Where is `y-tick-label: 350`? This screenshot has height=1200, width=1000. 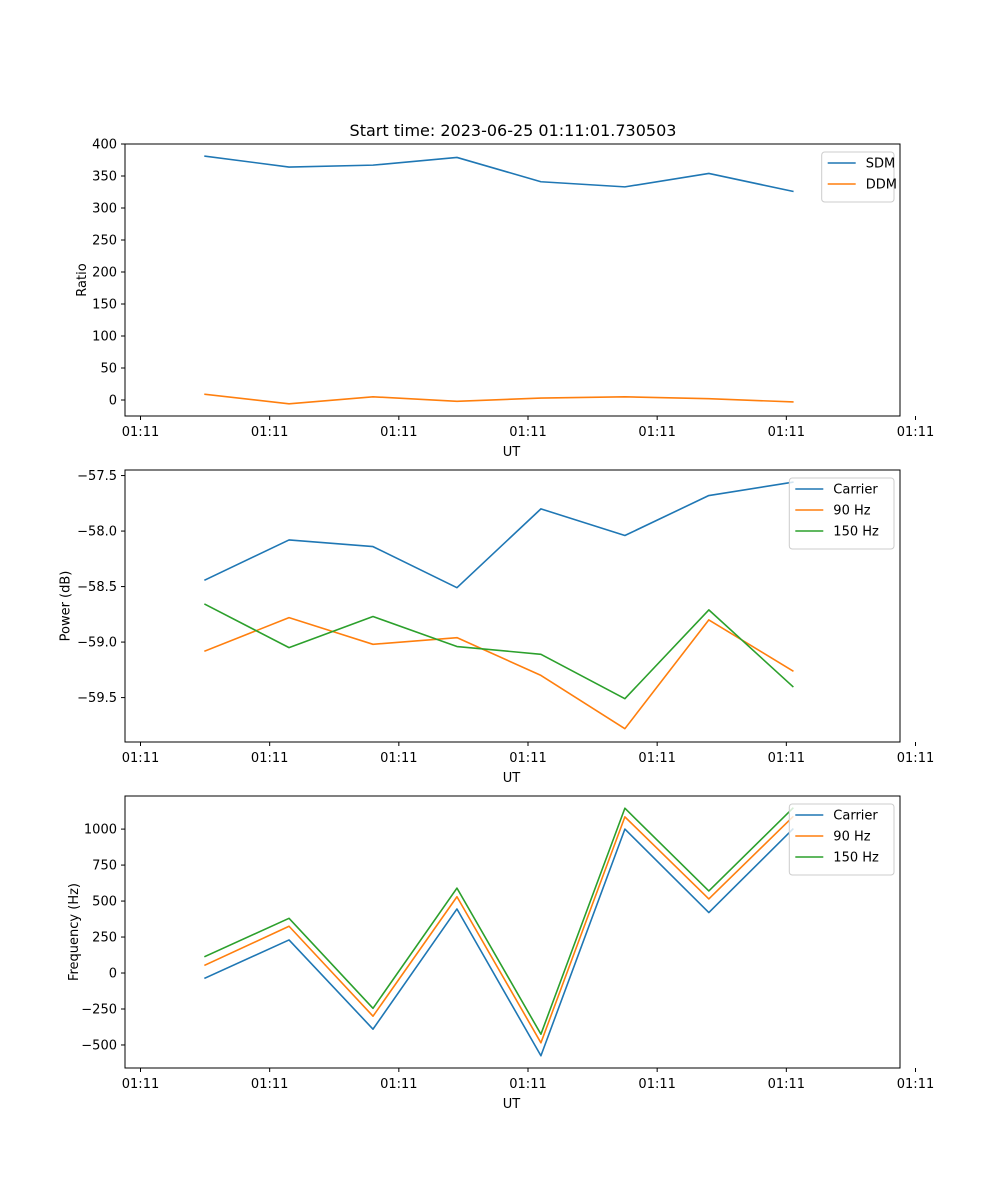 y-tick-label: 350 is located at coordinates (104, 177).